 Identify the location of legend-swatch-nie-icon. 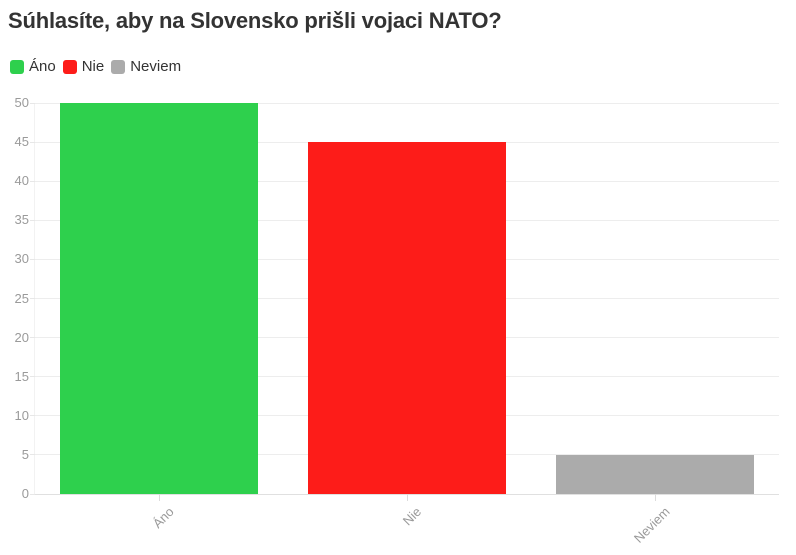
(69, 67).